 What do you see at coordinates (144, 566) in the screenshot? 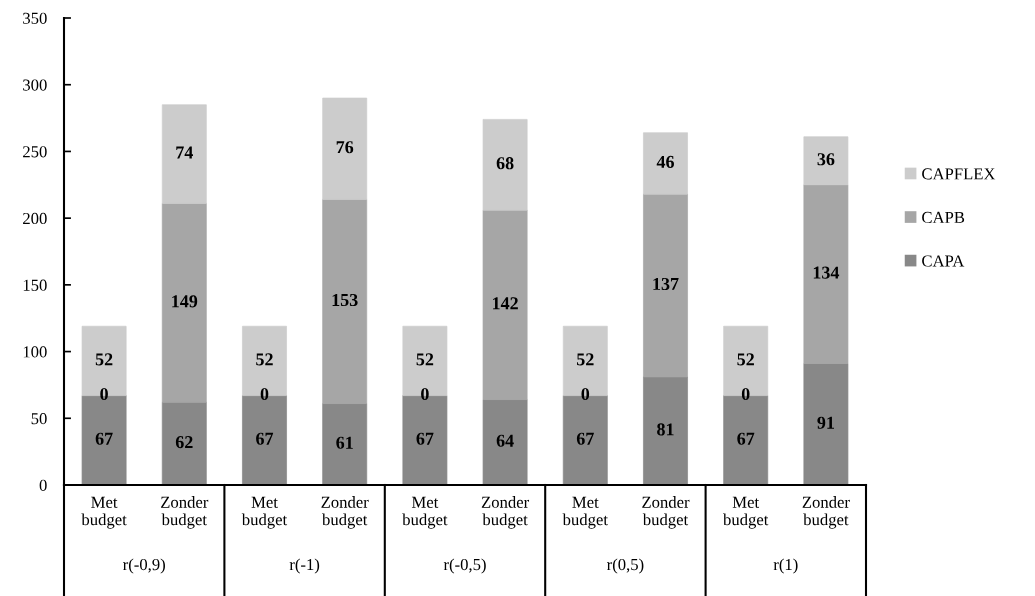
I see `text: r(-0,9)` at bounding box center [144, 566].